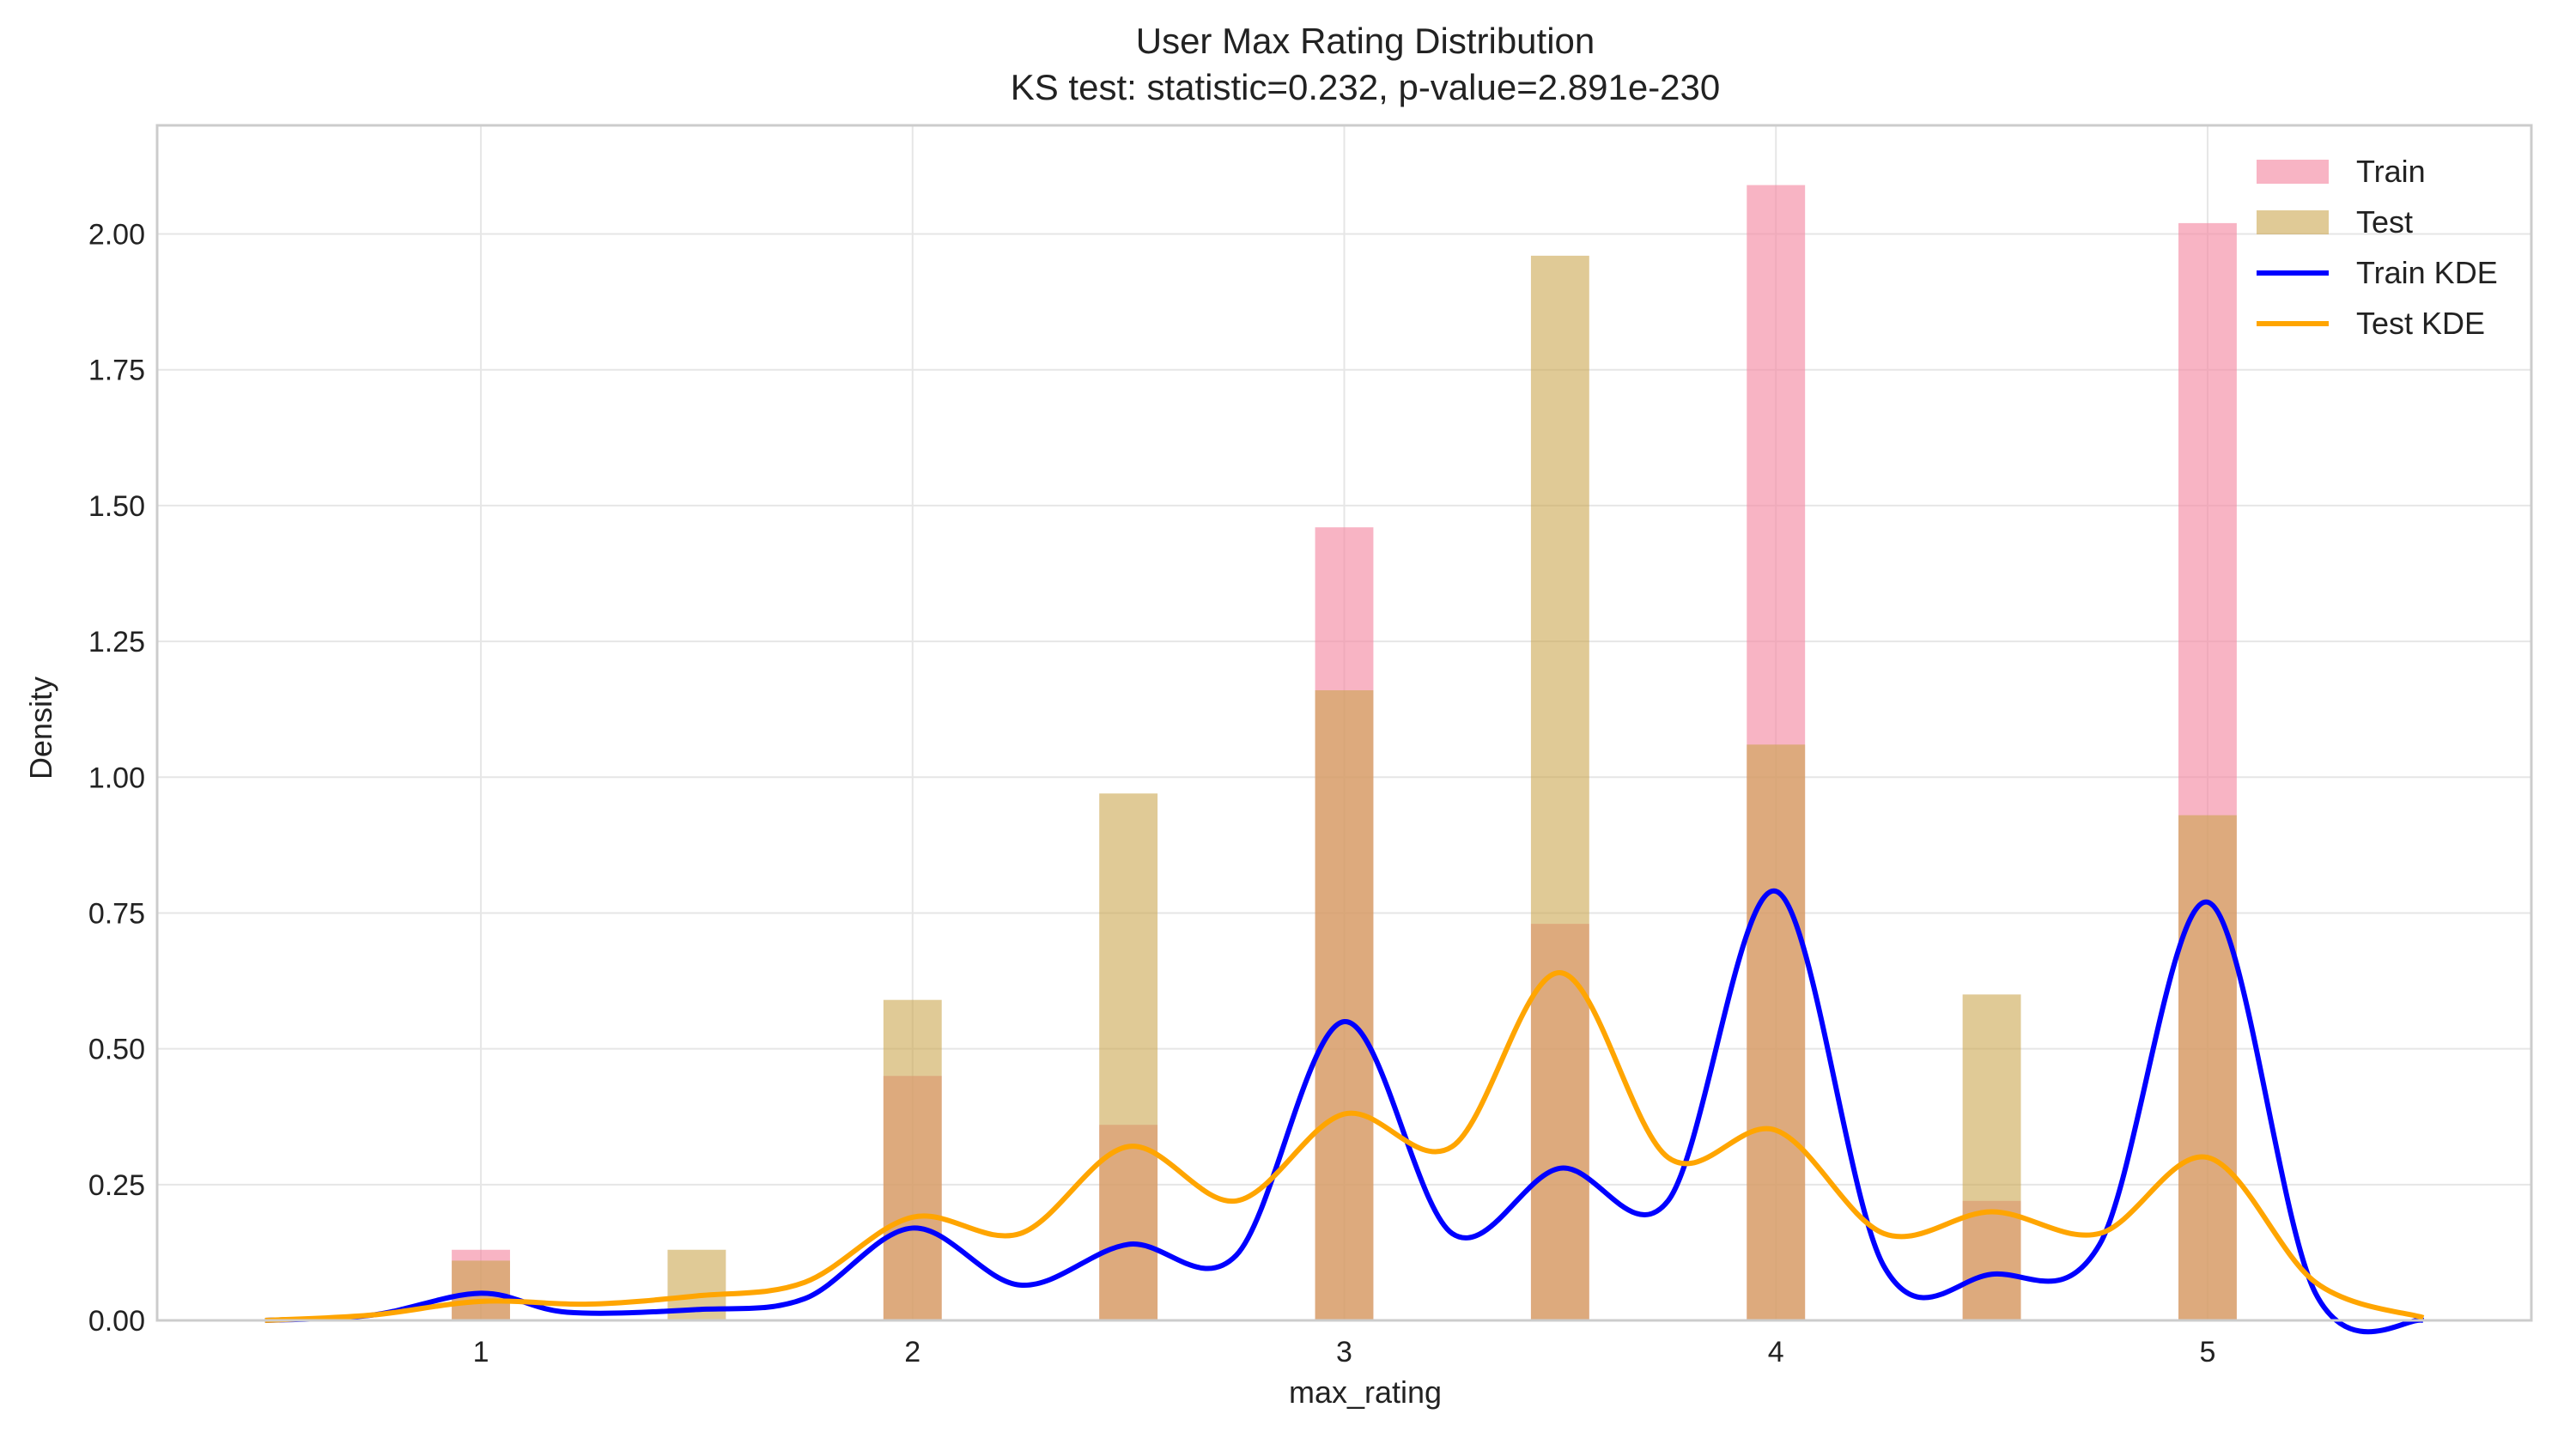  What do you see at coordinates (2207, 1352) in the screenshot?
I see `x-tick-label: 5` at bounding box center [2207, 1352].